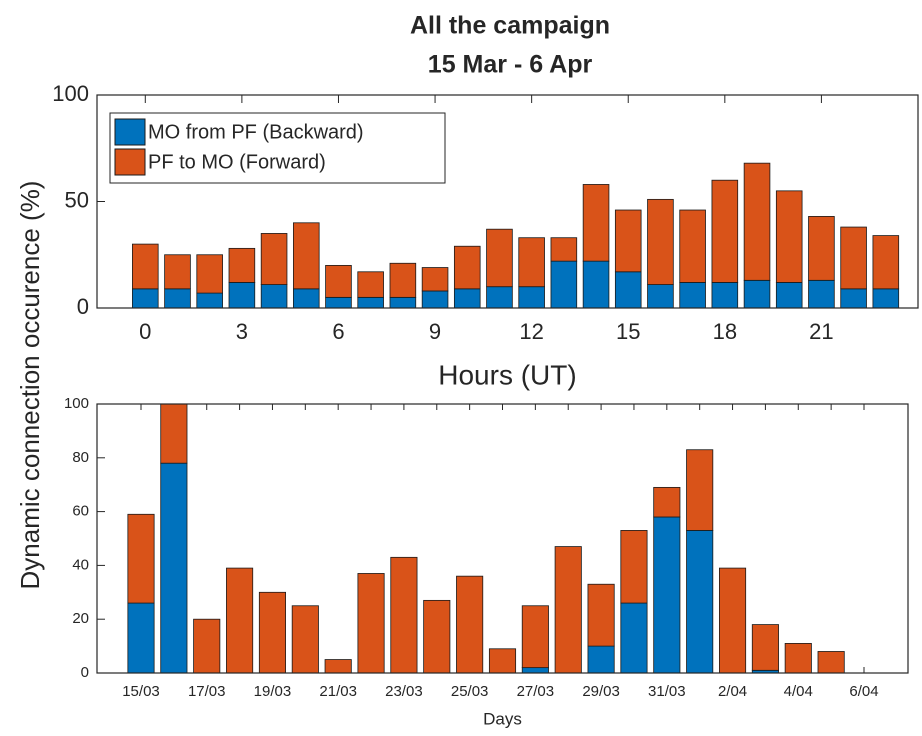 The width and height of the screenshot is (922, 736). I want to click on legend-label: PF to MO (Forward), so click(237, 162).